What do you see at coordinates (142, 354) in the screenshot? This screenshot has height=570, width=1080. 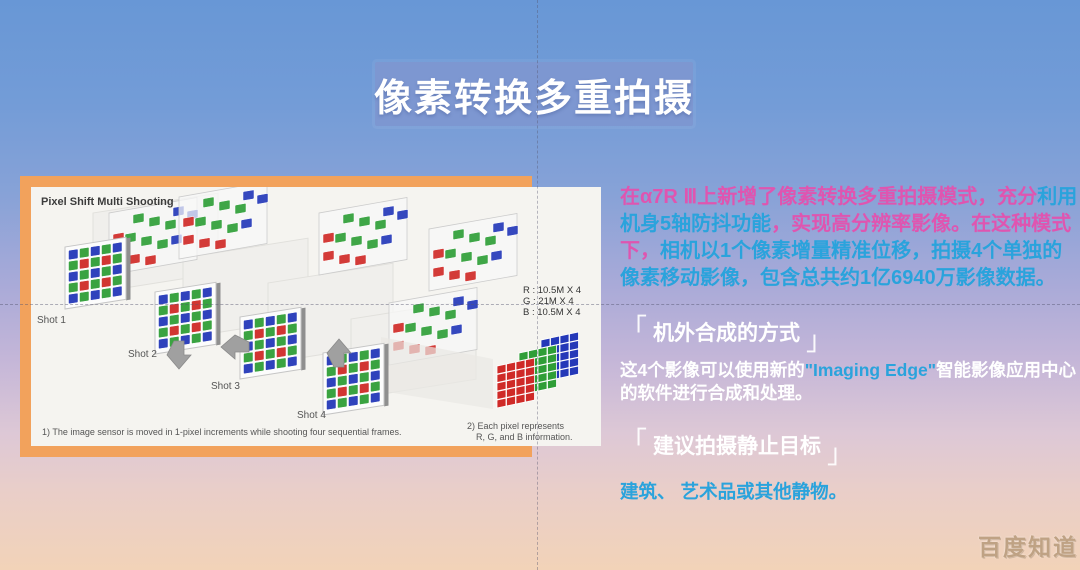 I see `shot-2-label: Shot 2` at bounding box center [142, 354].